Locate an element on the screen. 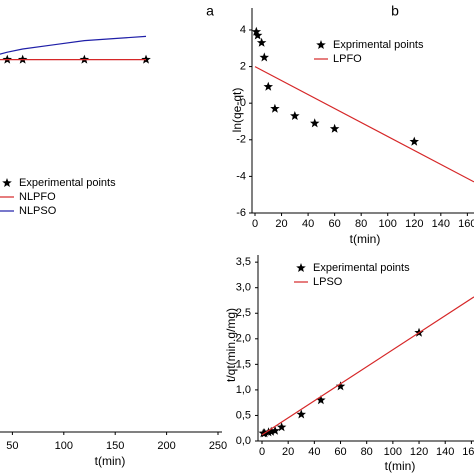 This screenshot has height=474, width=474. y-tick-label: 3,0 is located at coordinates (243, 288).